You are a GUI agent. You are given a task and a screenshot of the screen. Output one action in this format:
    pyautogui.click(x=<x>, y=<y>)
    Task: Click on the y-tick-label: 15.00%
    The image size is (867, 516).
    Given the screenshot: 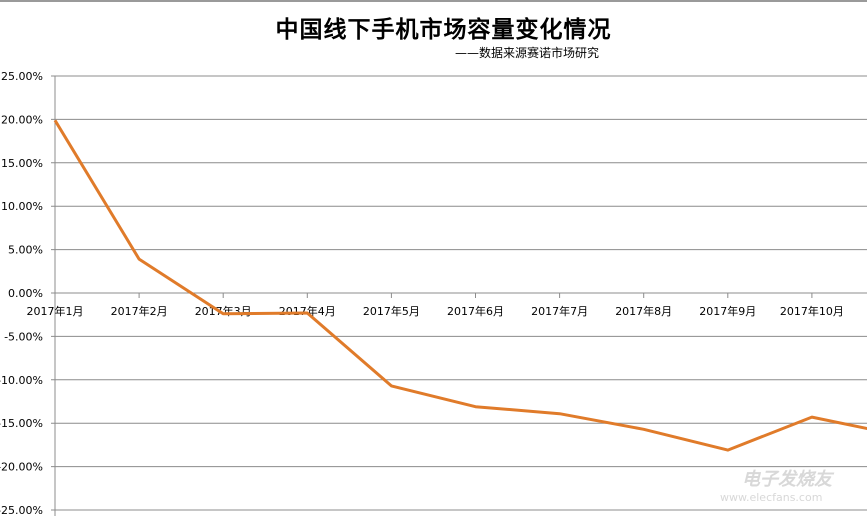 What is the action you would take?
    pyautogui.click(x=22, y=163)
    